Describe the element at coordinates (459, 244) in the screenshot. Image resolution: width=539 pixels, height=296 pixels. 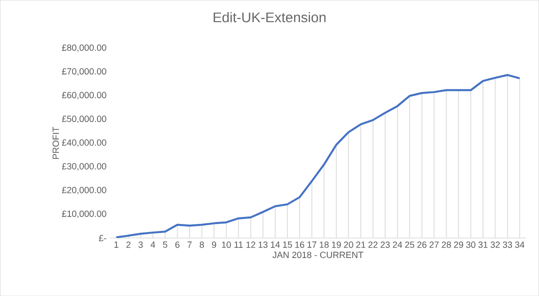
I see `x-tick-label: 29` at that location.